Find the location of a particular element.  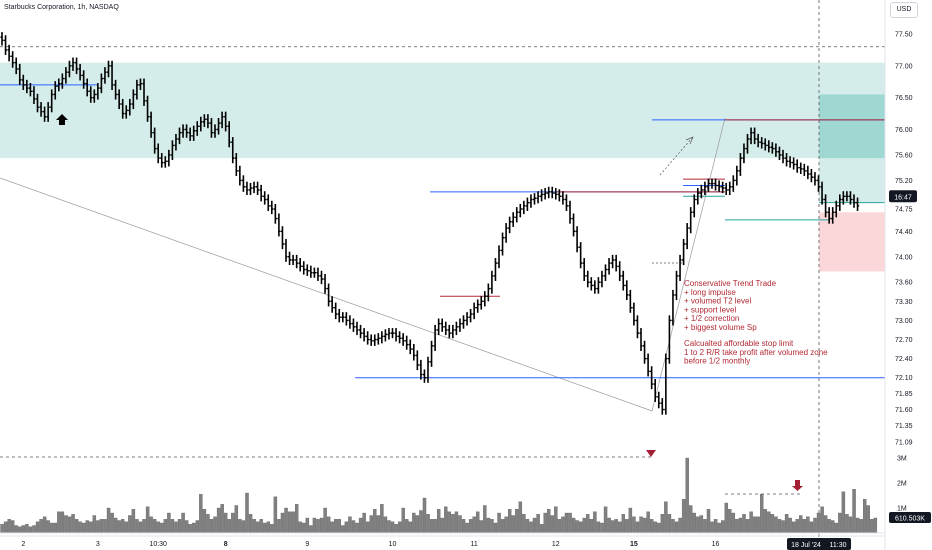

time-tick-label: 12 is located at coordinates (556, 544).